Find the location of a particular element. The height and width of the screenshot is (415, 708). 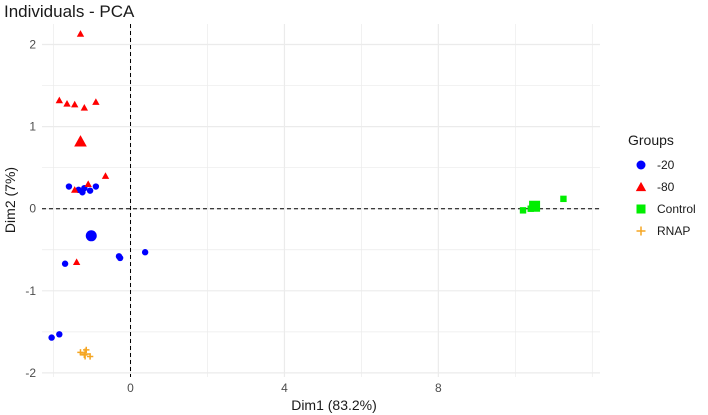

series-Control is located at coordinates (543, 204).